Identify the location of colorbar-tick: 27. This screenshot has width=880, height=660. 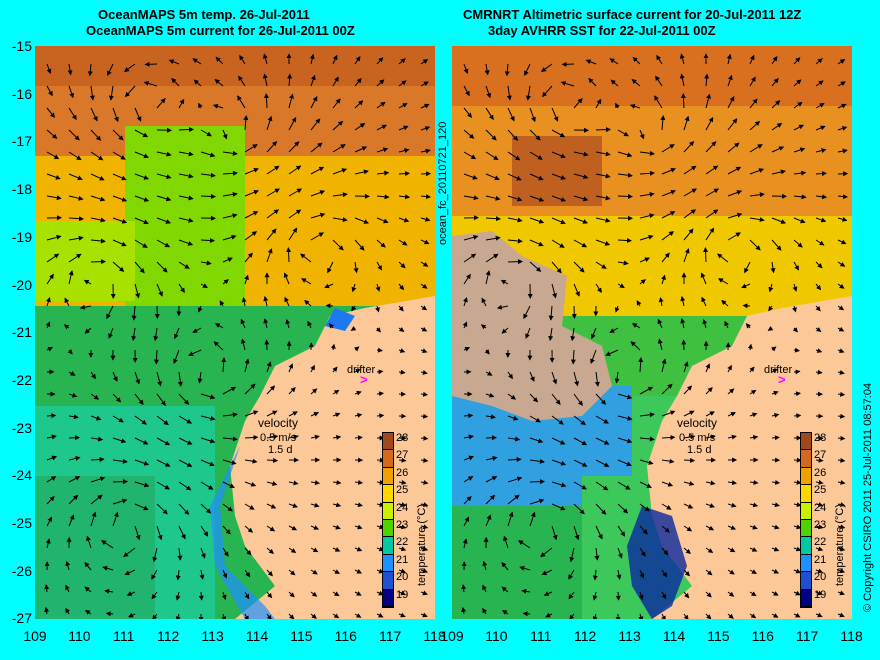
(820, 455).